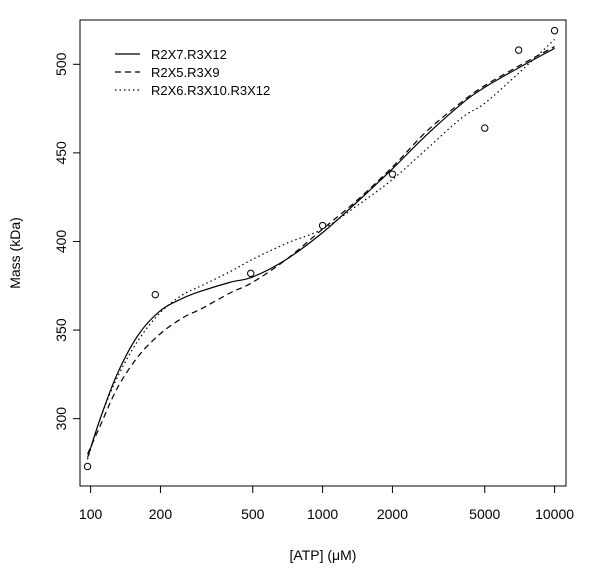 The image size is (600, 585). I want to click on x-axis: 100 200 500 1000 2000 5000 10000, so click(326, 504).